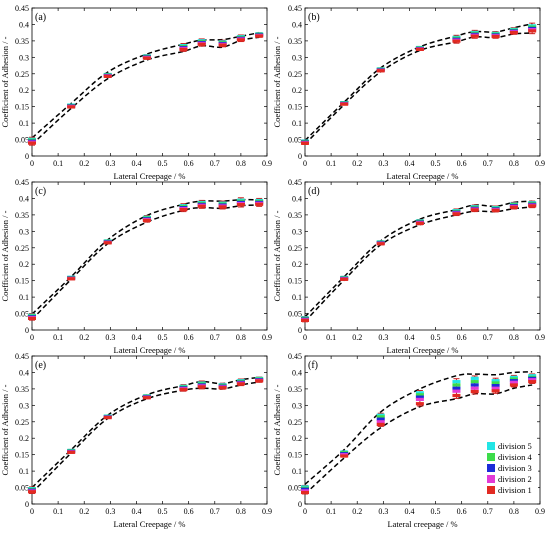  What do you see at coordinates (314, 17) in the screenshot?
I see `panel-label-b: (b)` at bounding box center [314, 17].